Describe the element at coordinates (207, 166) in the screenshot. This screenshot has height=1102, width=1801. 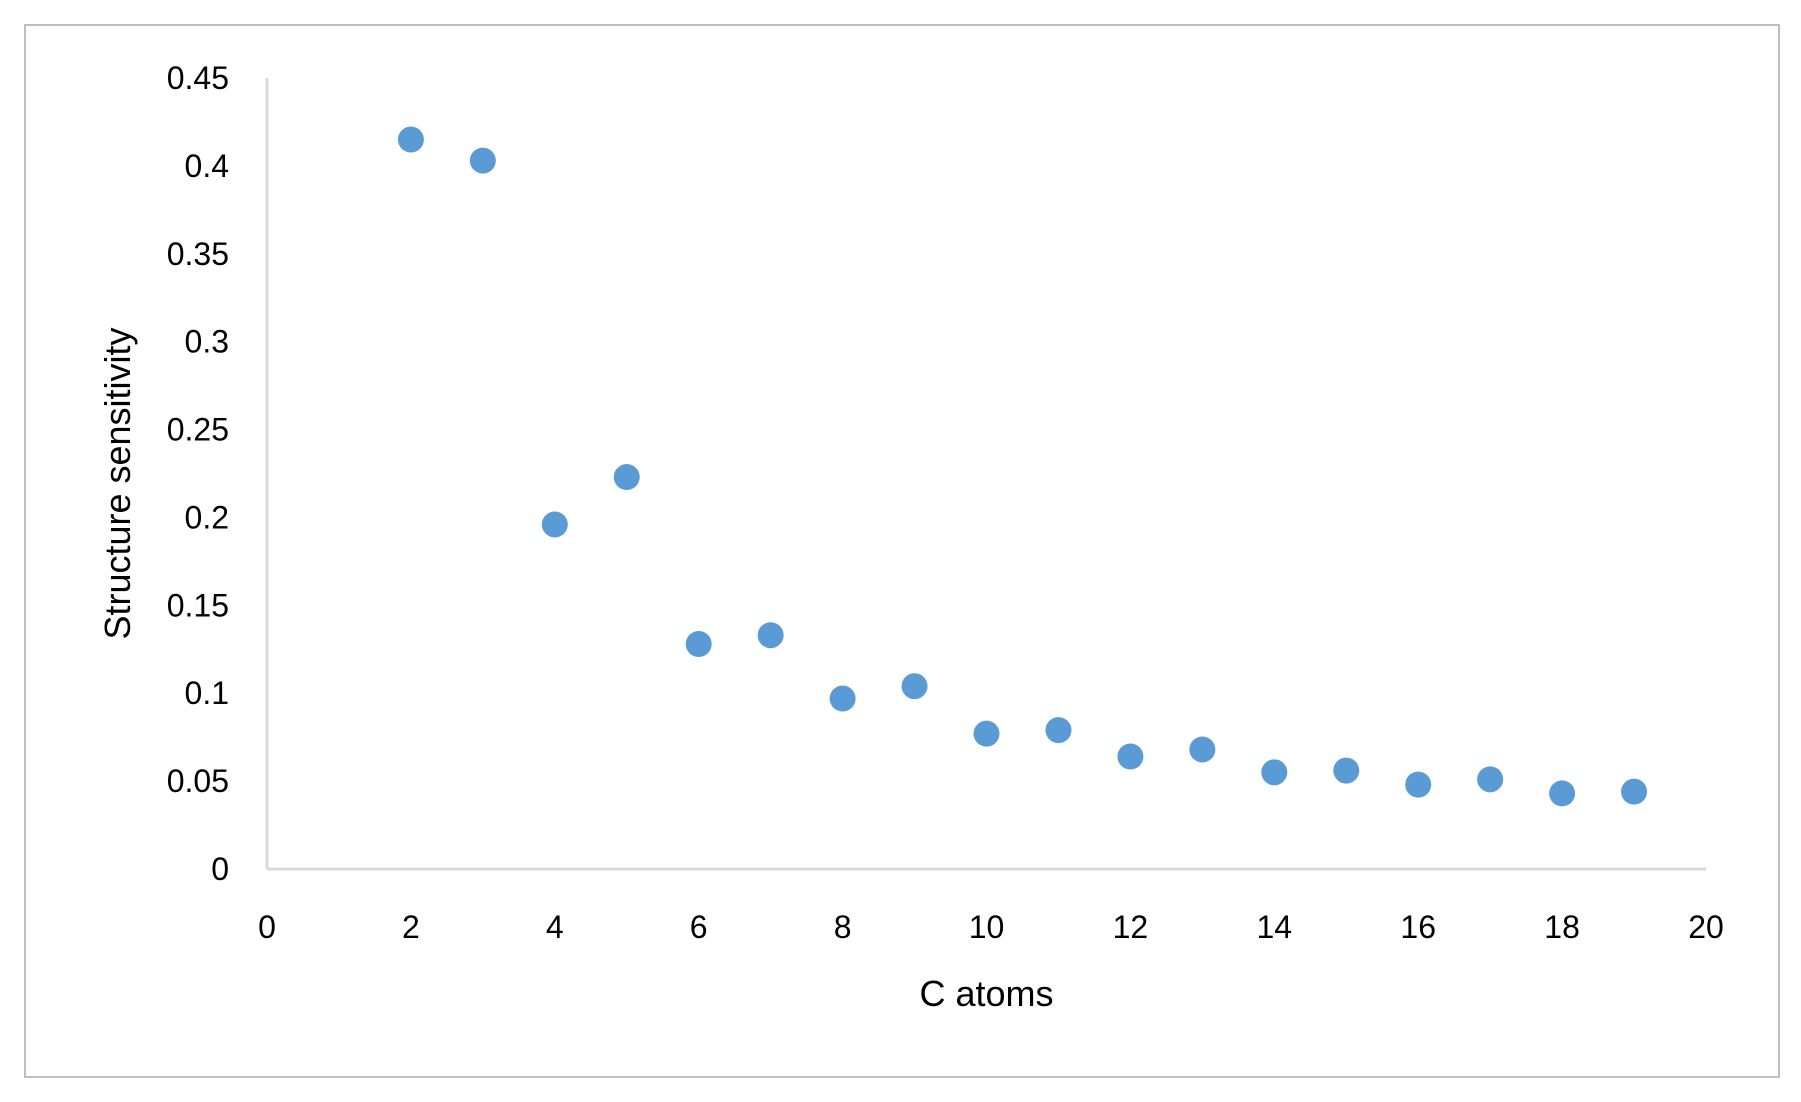
I see `y-tick-label: 0.4` at that location.